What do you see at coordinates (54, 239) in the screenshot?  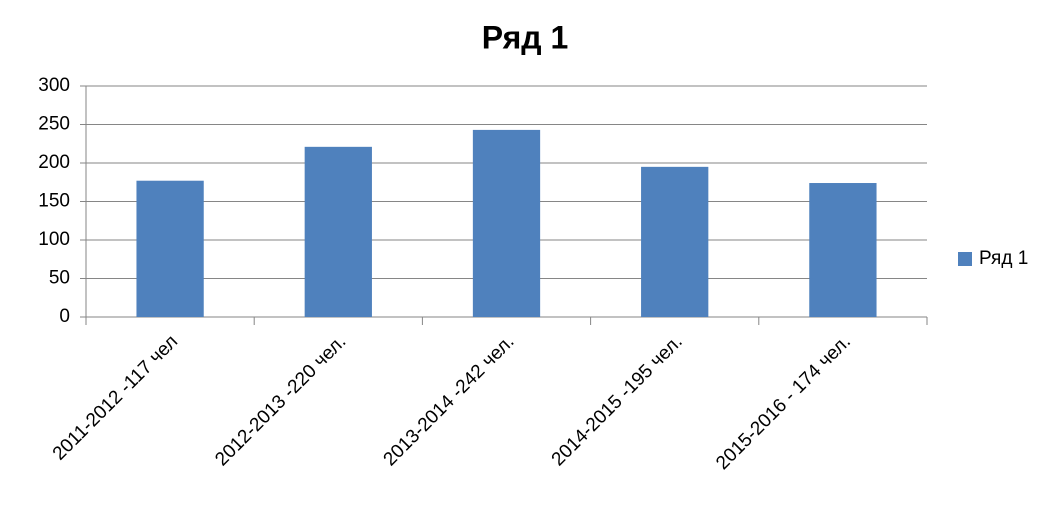 I see `y-tick-label: 100` at bounding box center [54, 239].